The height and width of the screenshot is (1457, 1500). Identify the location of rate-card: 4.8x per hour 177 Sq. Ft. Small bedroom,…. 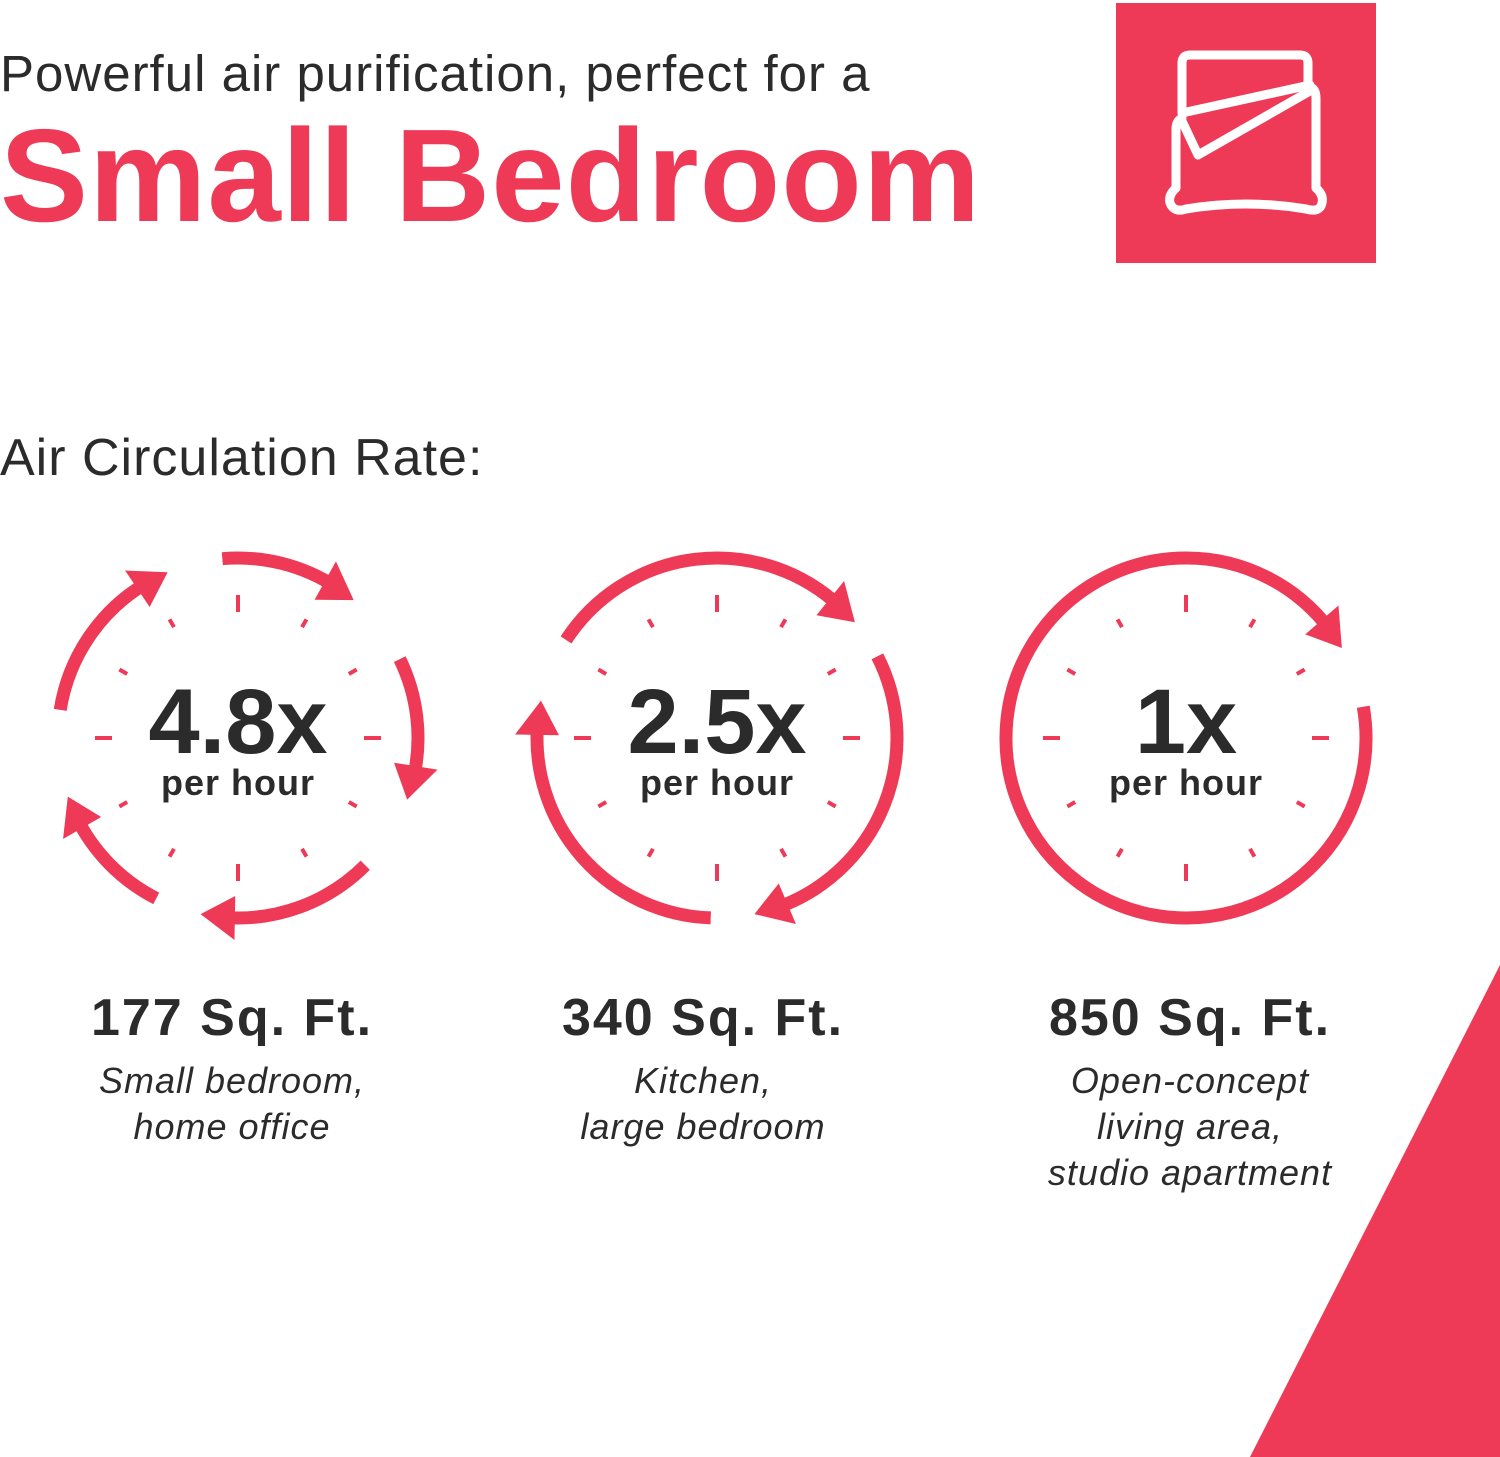
(238, 890).